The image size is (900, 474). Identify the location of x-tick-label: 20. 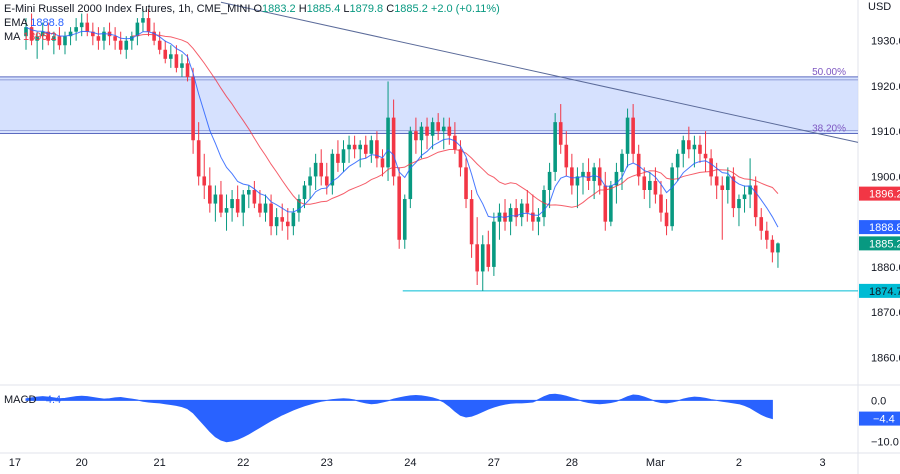
(82, 463).